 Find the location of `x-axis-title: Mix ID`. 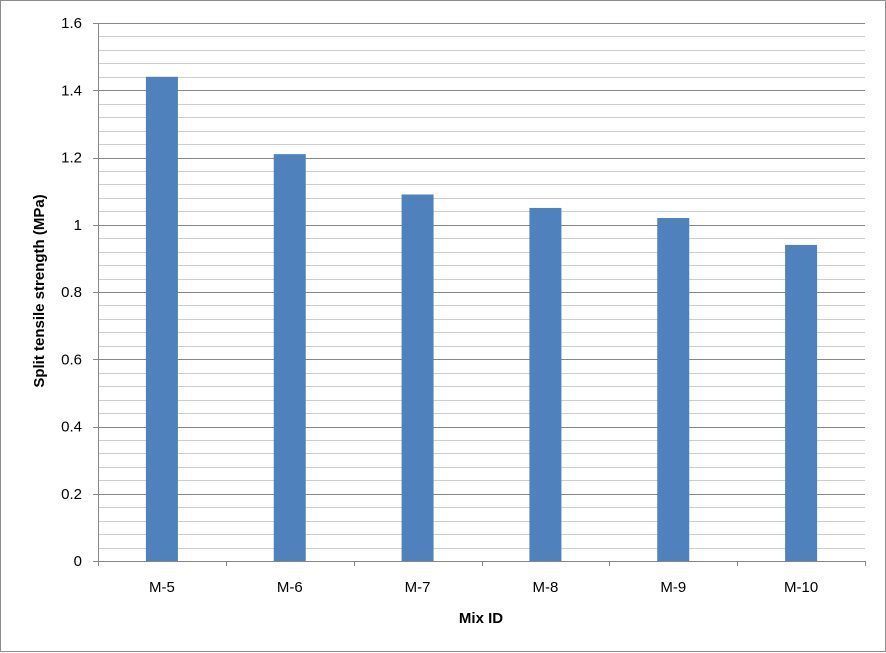

x-axis-title: Mix ID is located at coordinates (481, 618).